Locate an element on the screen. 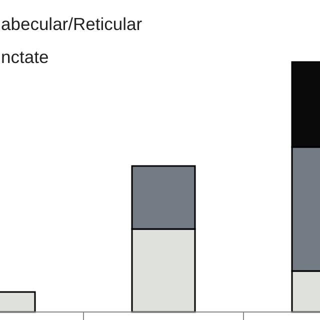 The image size is (320, 320). text: abecular/Reticular is located at coordinates (71, 24).